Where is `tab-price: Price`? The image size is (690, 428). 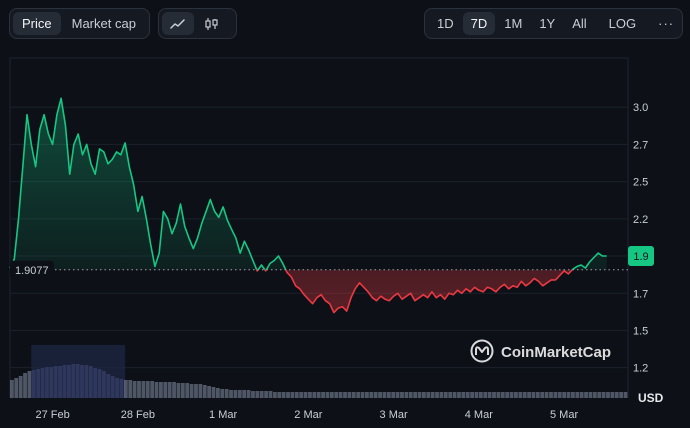 tab-price: Price is located at coordinates (37, 23).